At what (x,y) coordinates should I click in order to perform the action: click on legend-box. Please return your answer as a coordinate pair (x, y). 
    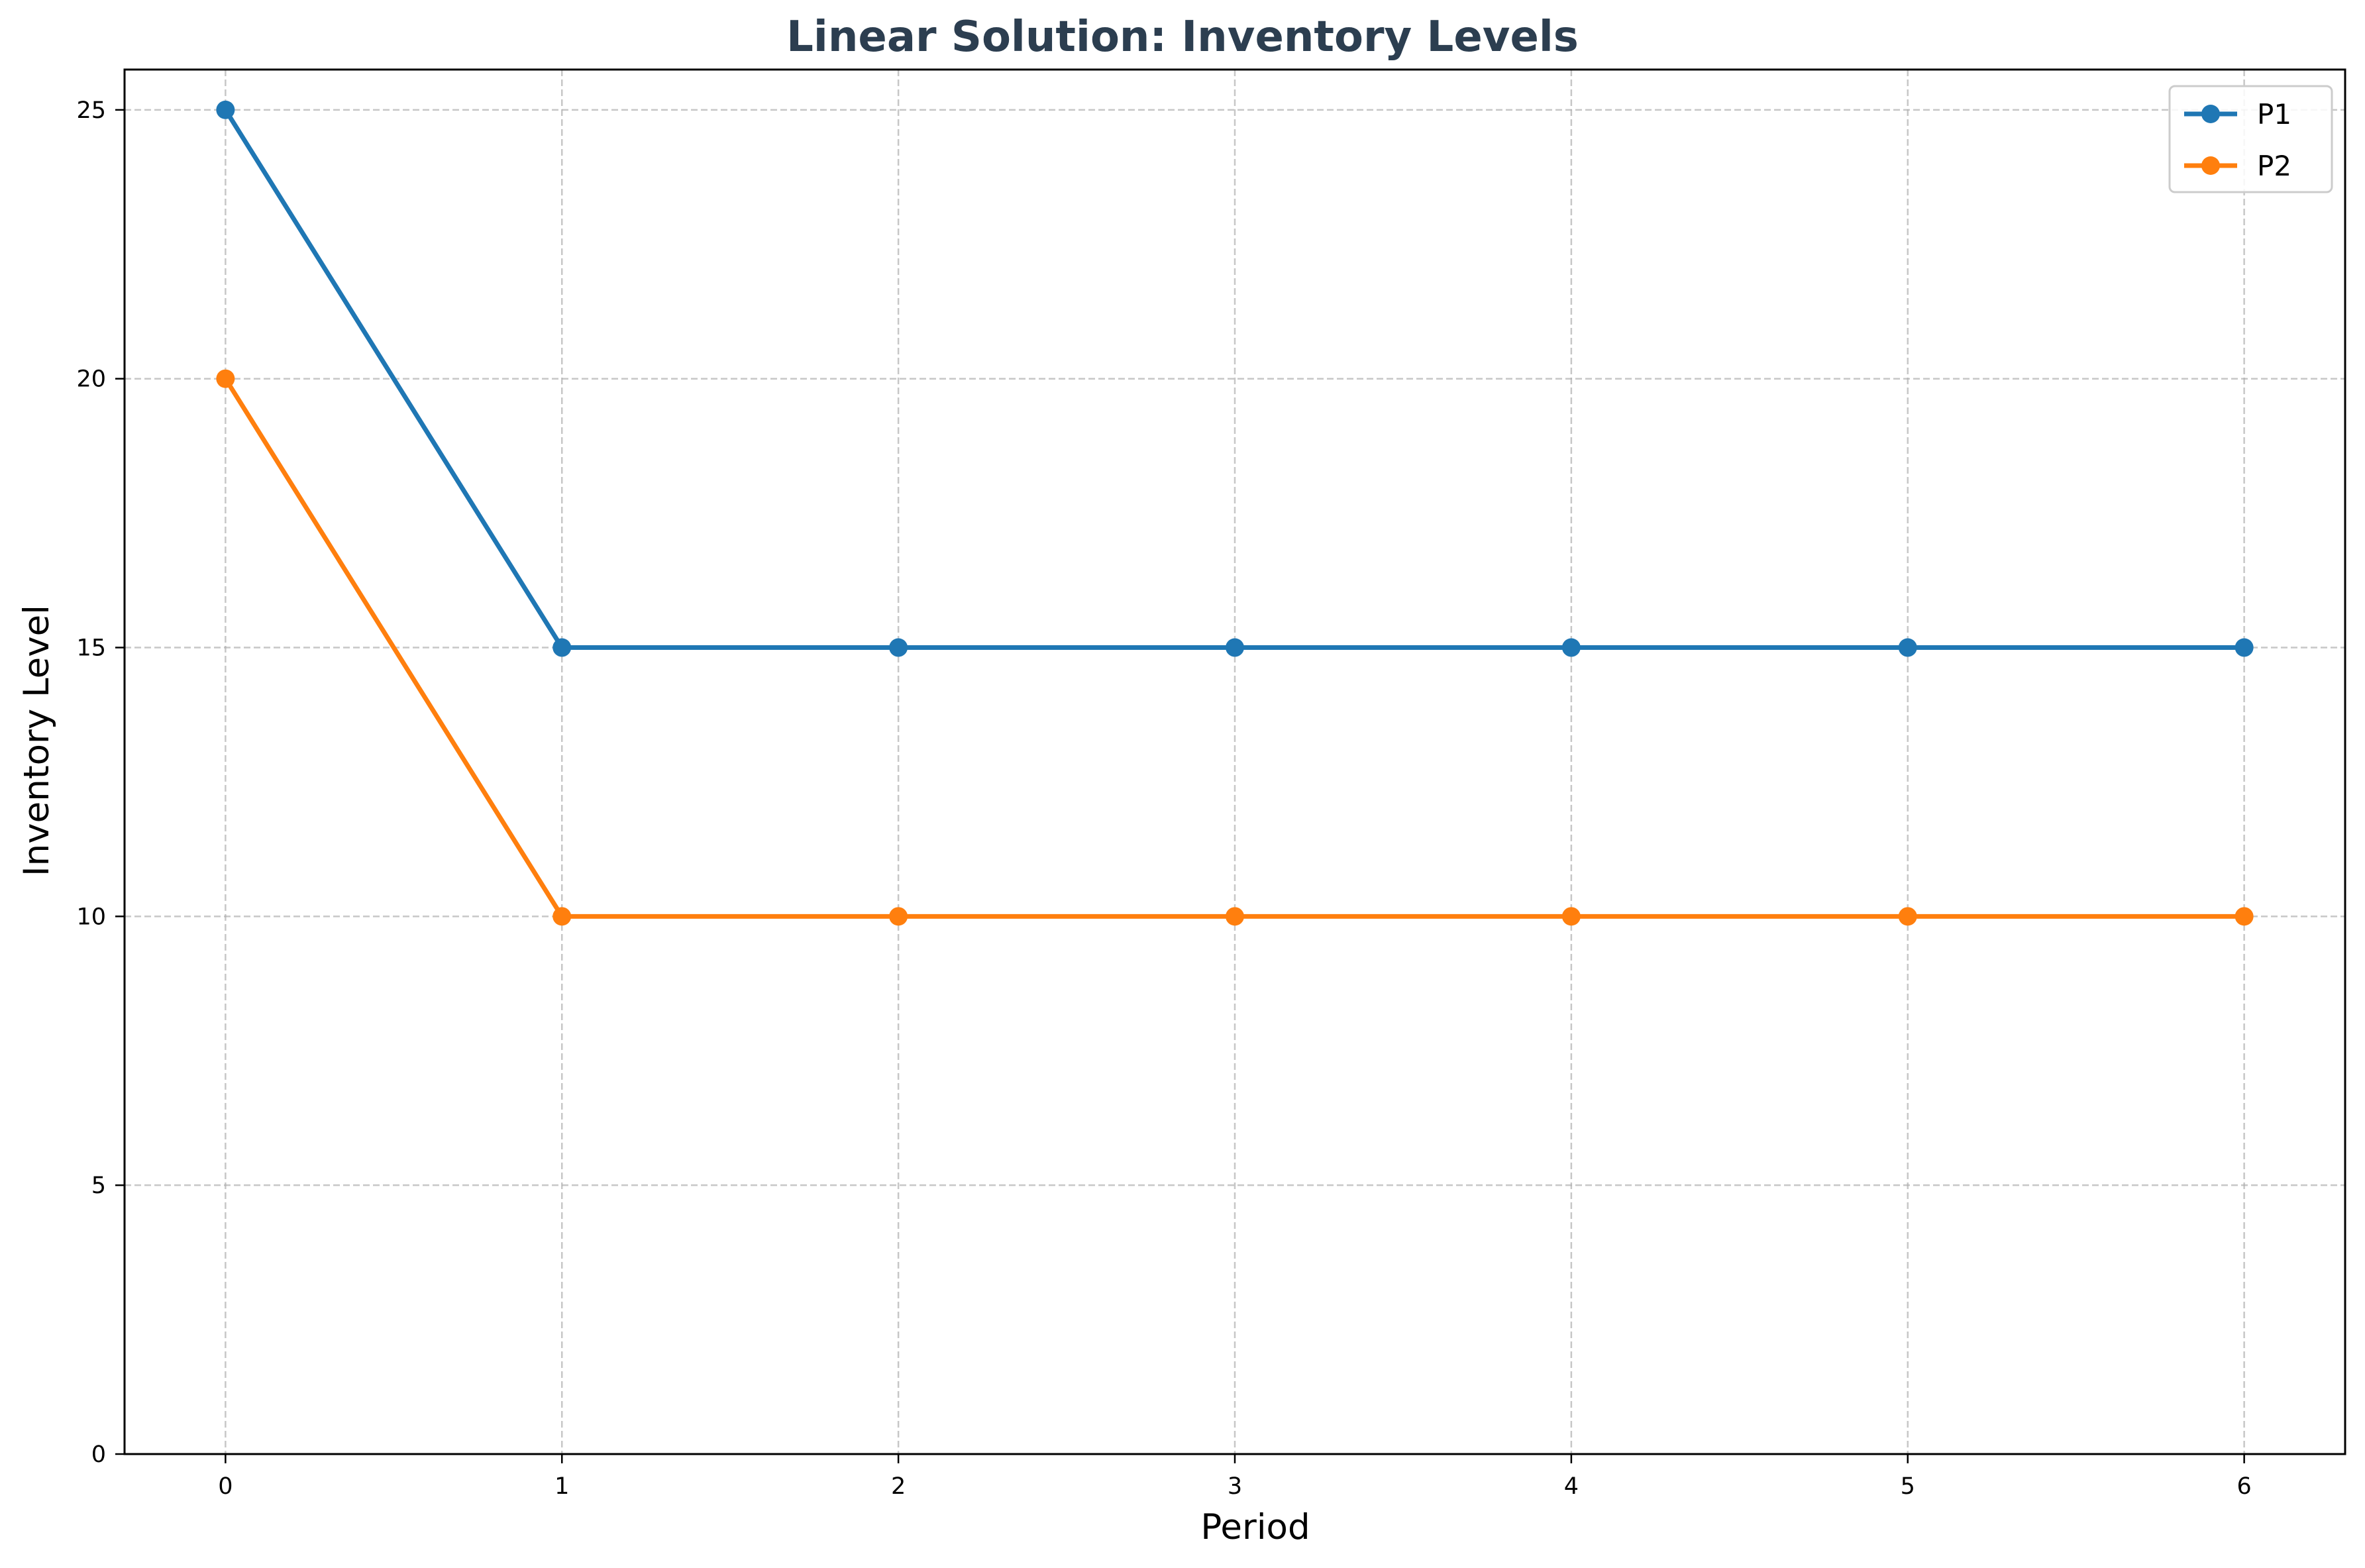
    Looking at the image, I should click on (2250, 139).